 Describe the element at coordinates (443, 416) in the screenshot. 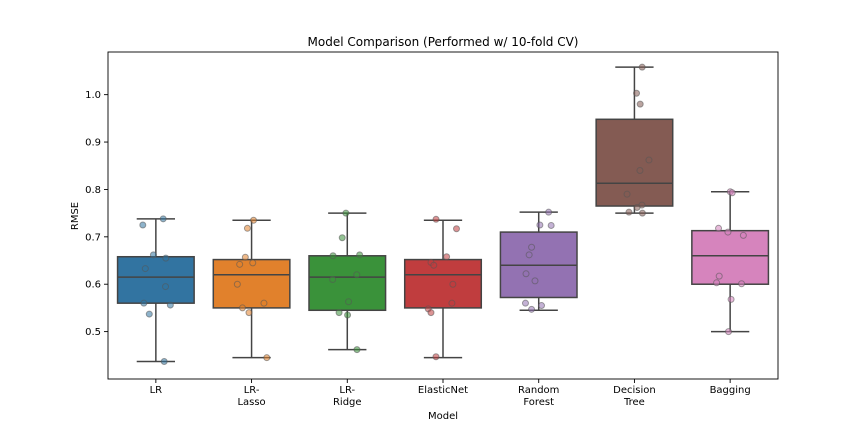

I see `x-axis-label: Model` at that location.